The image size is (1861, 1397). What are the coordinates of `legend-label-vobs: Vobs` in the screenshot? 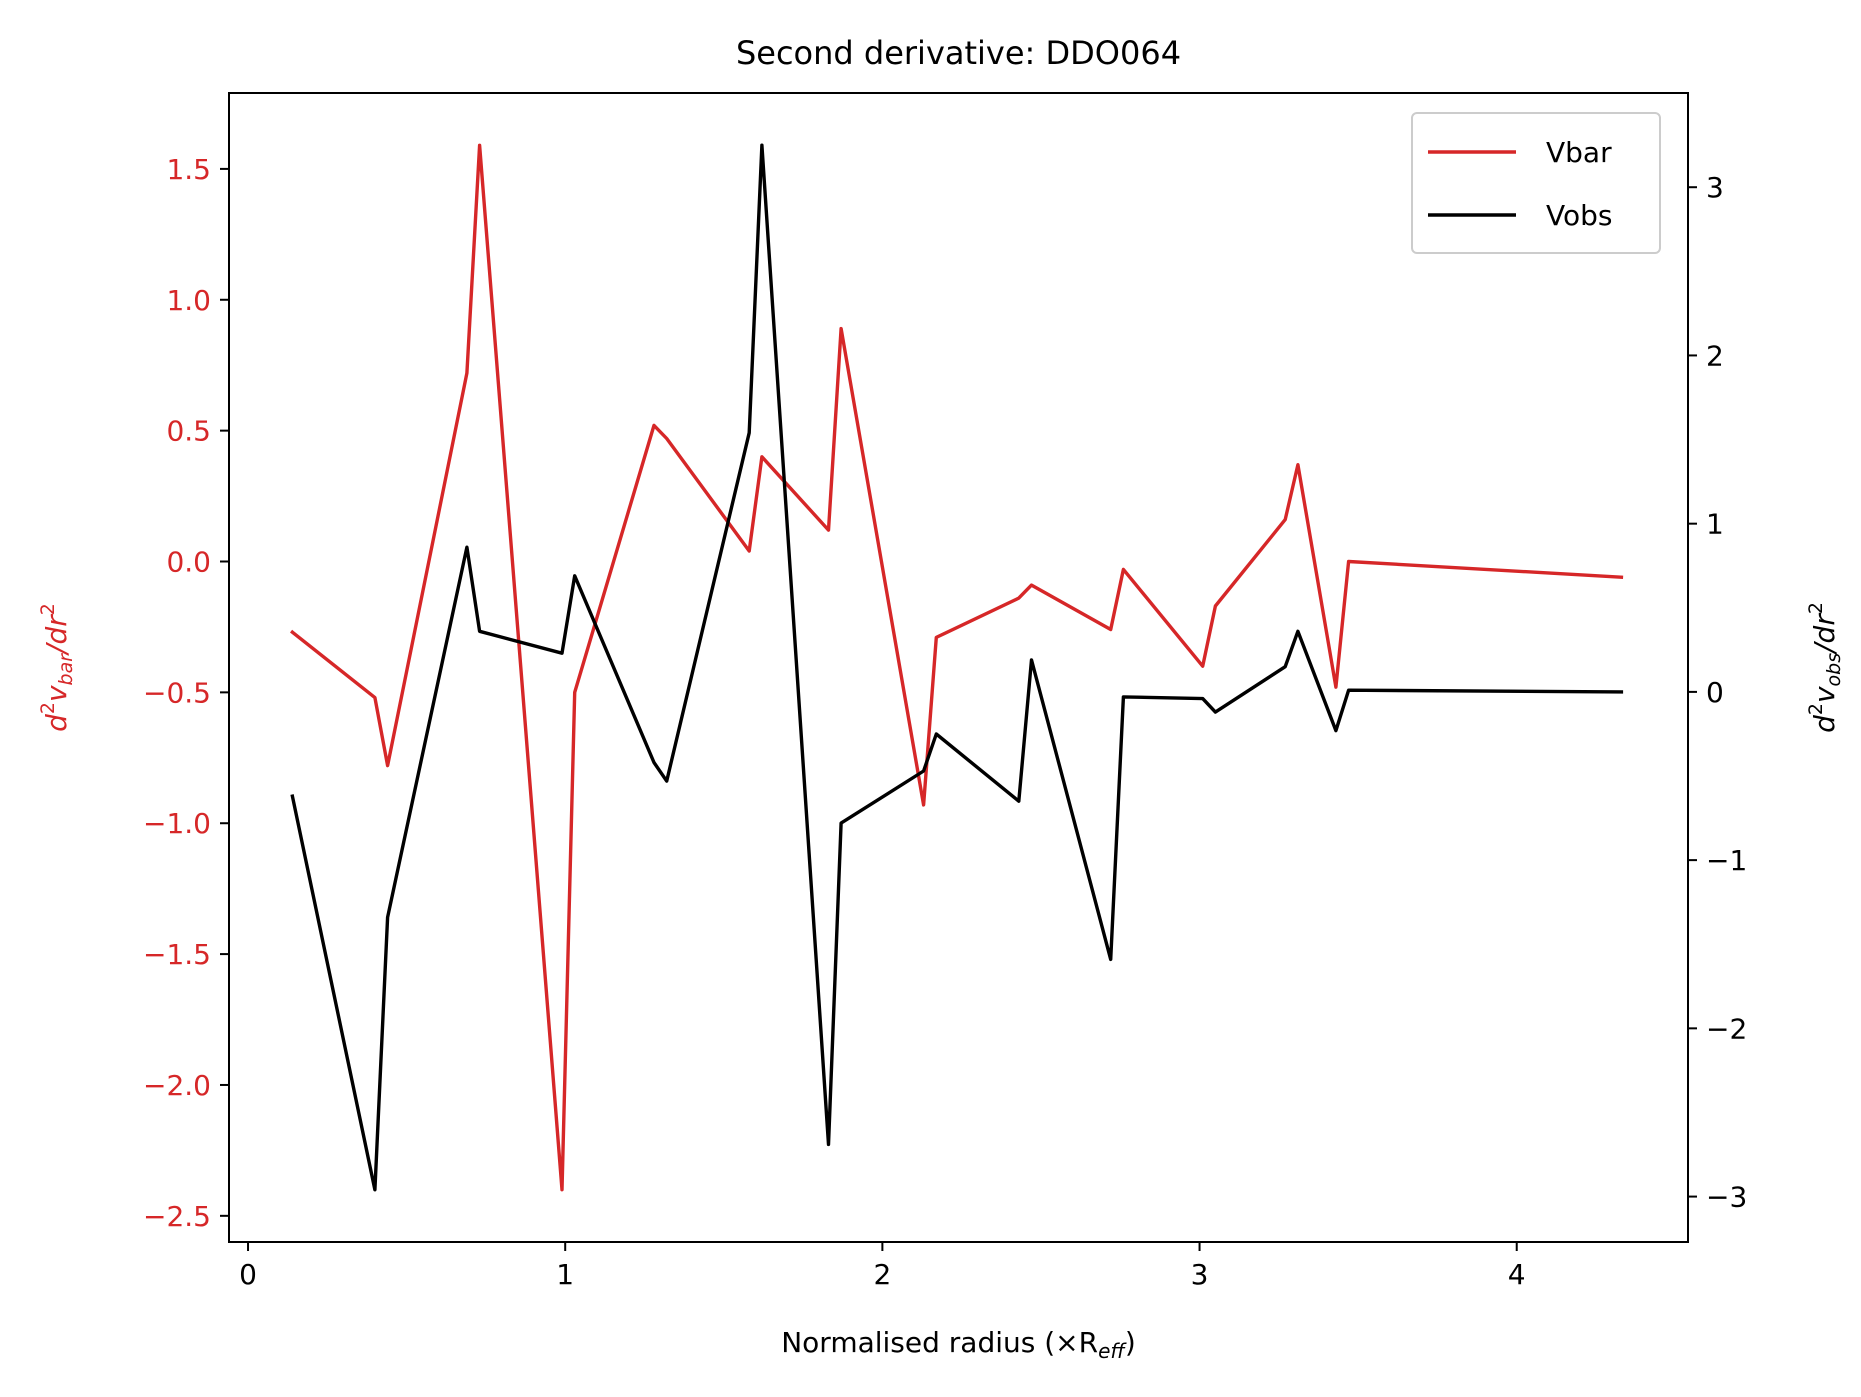 It's located at (1579, 215).